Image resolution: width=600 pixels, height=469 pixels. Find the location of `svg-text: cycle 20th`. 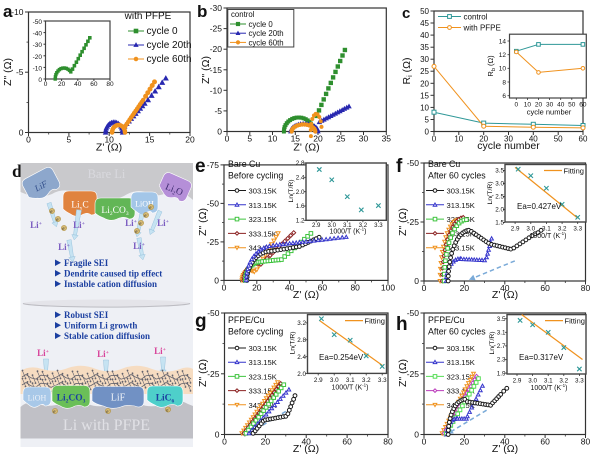

svg-text: cycle 20th is located at coordinates (169, 45).